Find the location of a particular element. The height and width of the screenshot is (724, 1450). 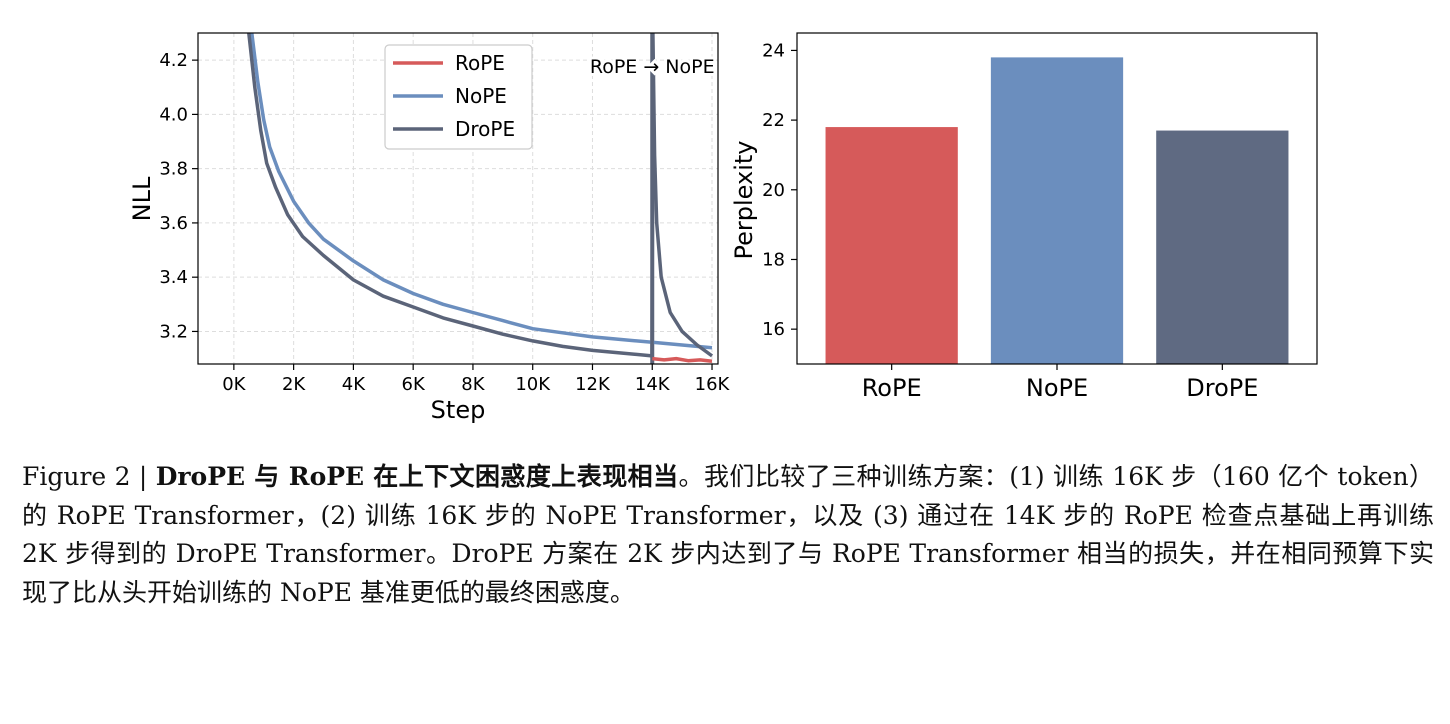

series-line-rope is located at coordinates (682, 360).